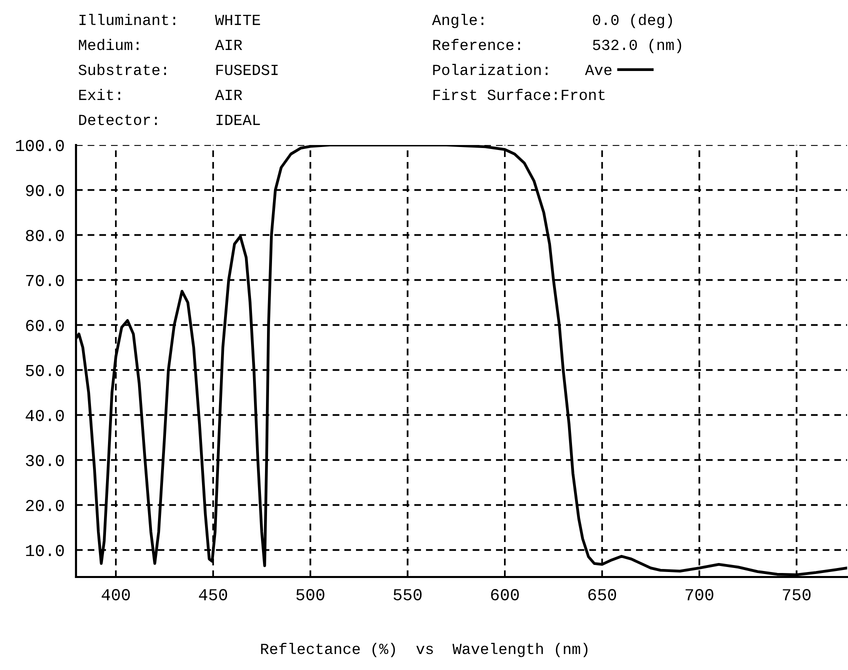  What do you see at coordinates (45, 550) in the screenshot?
I see `y-tick-label: 10.0` at bounding box center [45, 550].